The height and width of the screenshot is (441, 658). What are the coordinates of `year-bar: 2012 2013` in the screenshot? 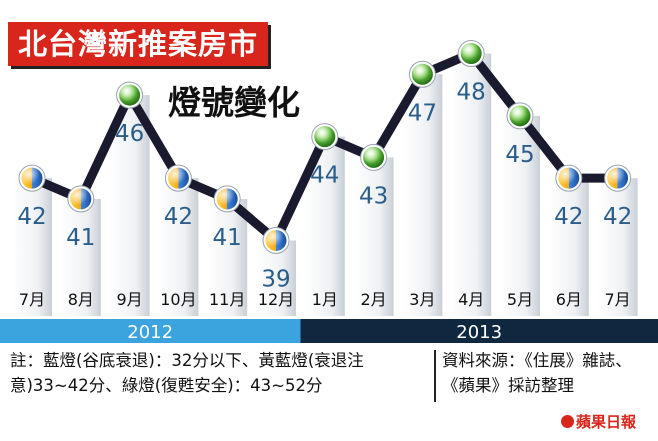 It's located at (329, 331).